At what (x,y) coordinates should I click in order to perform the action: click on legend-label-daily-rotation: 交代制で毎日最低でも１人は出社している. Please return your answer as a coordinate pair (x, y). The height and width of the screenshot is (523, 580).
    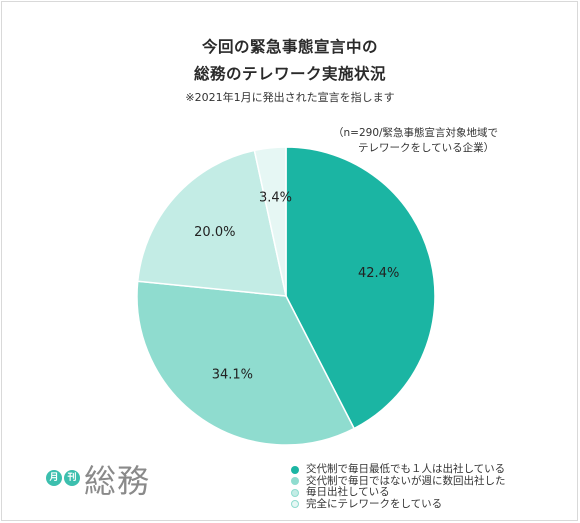
    Looking at the image, I should click on (406, 469).